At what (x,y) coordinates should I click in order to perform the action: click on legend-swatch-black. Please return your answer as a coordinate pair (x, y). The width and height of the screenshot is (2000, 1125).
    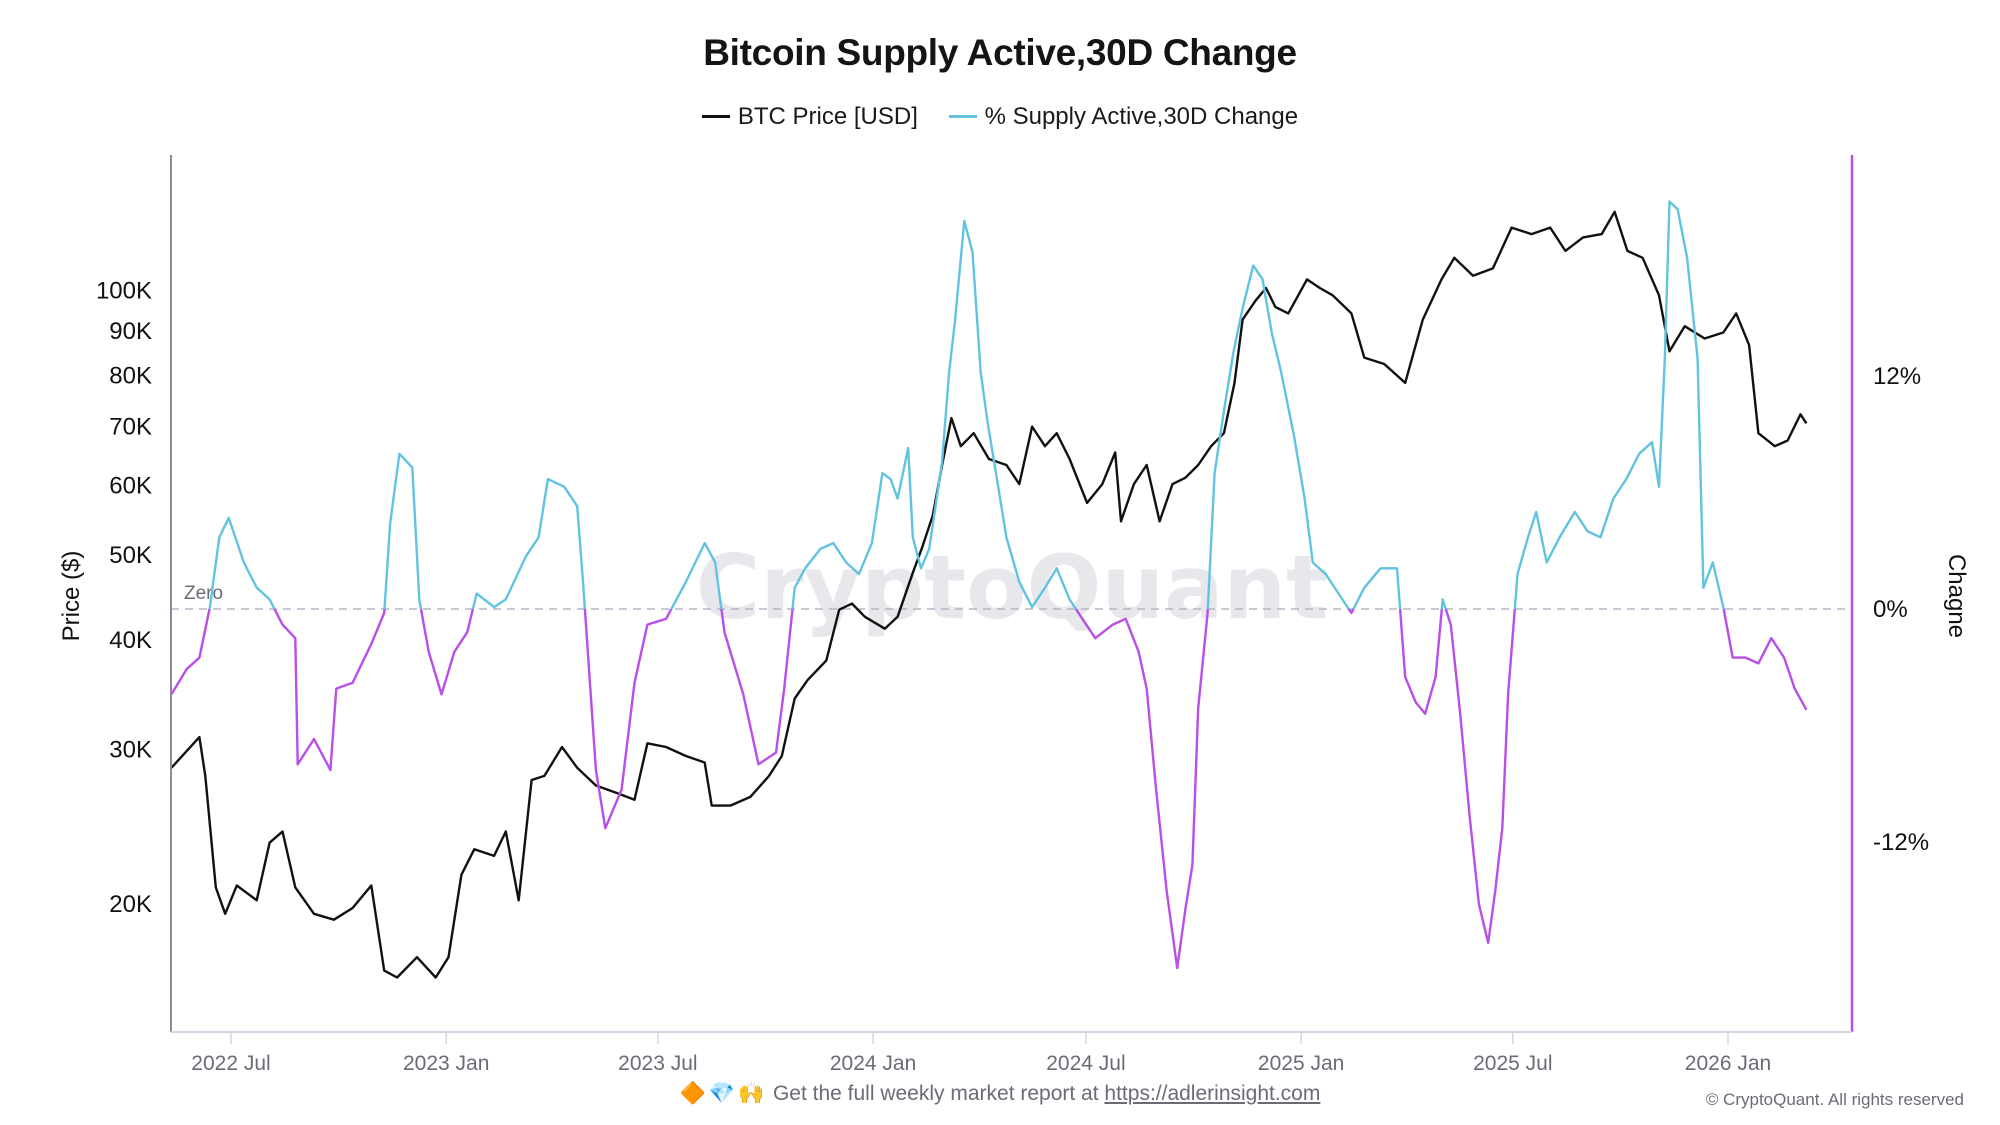
    Looking at the image, I should click on (715, 116).